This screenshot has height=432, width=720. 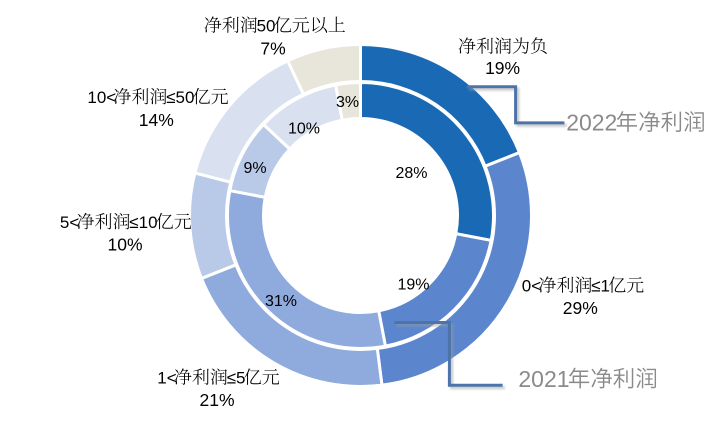 What do you see at coordinates (272, 48) in the screenshot?
I see `svg-text: 7%` at bounding box center [272, 48].